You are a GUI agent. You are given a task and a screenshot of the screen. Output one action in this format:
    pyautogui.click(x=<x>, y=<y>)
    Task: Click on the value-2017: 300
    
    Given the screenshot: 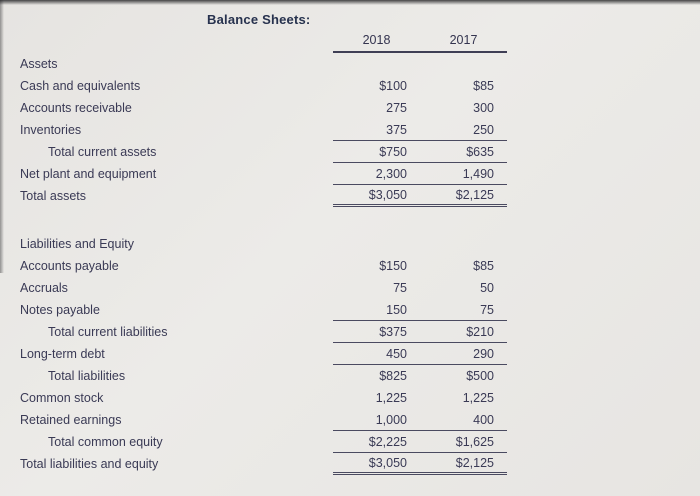 What is the action you would take?
    pyautogui.click(x=483, y=108)
    